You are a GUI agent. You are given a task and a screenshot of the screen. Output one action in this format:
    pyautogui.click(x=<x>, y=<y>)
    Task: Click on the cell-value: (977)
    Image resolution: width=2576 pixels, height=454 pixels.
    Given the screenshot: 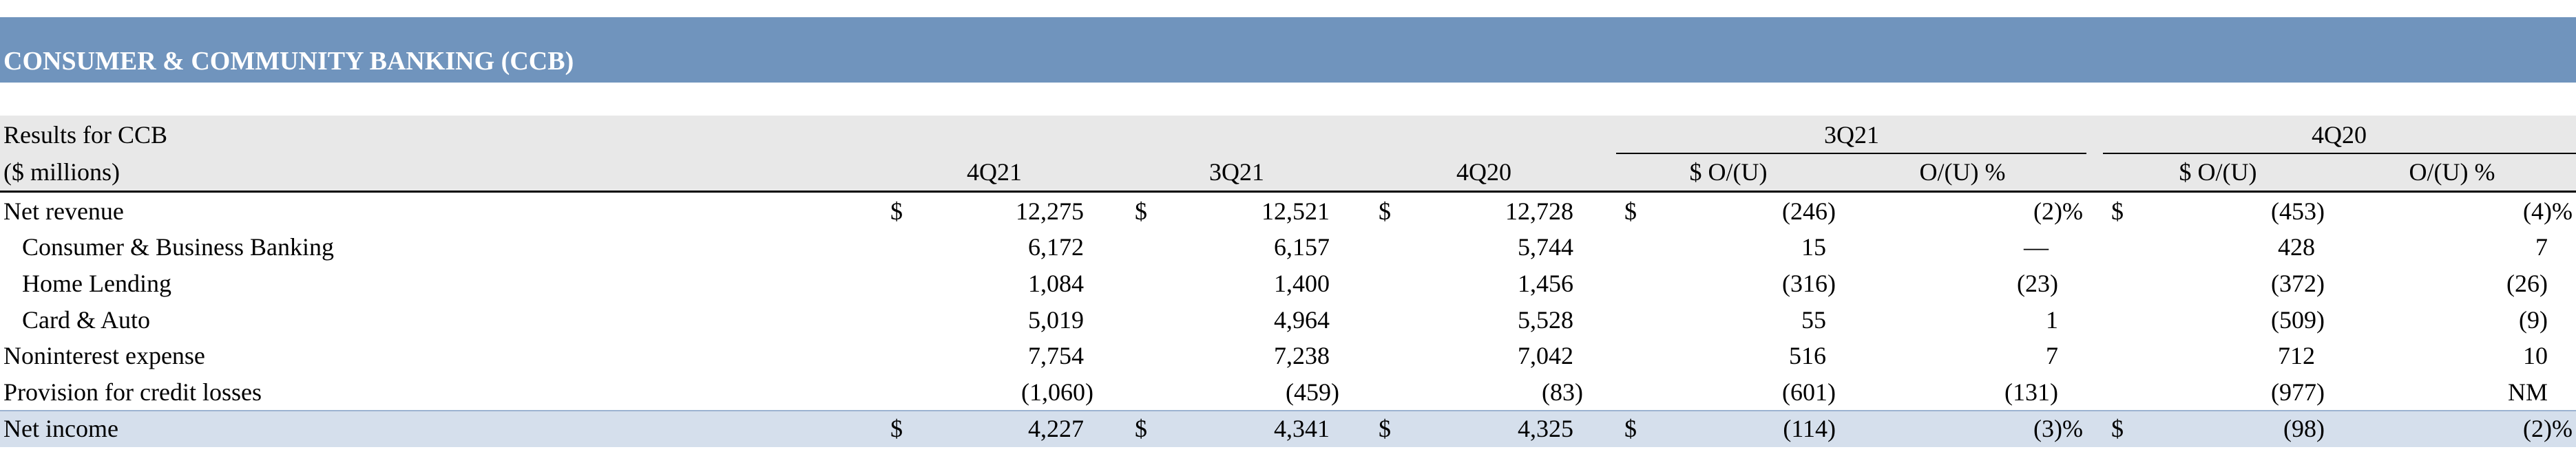 What is the action you would take?
    pyautogui.click(x=2298, y=392)
    